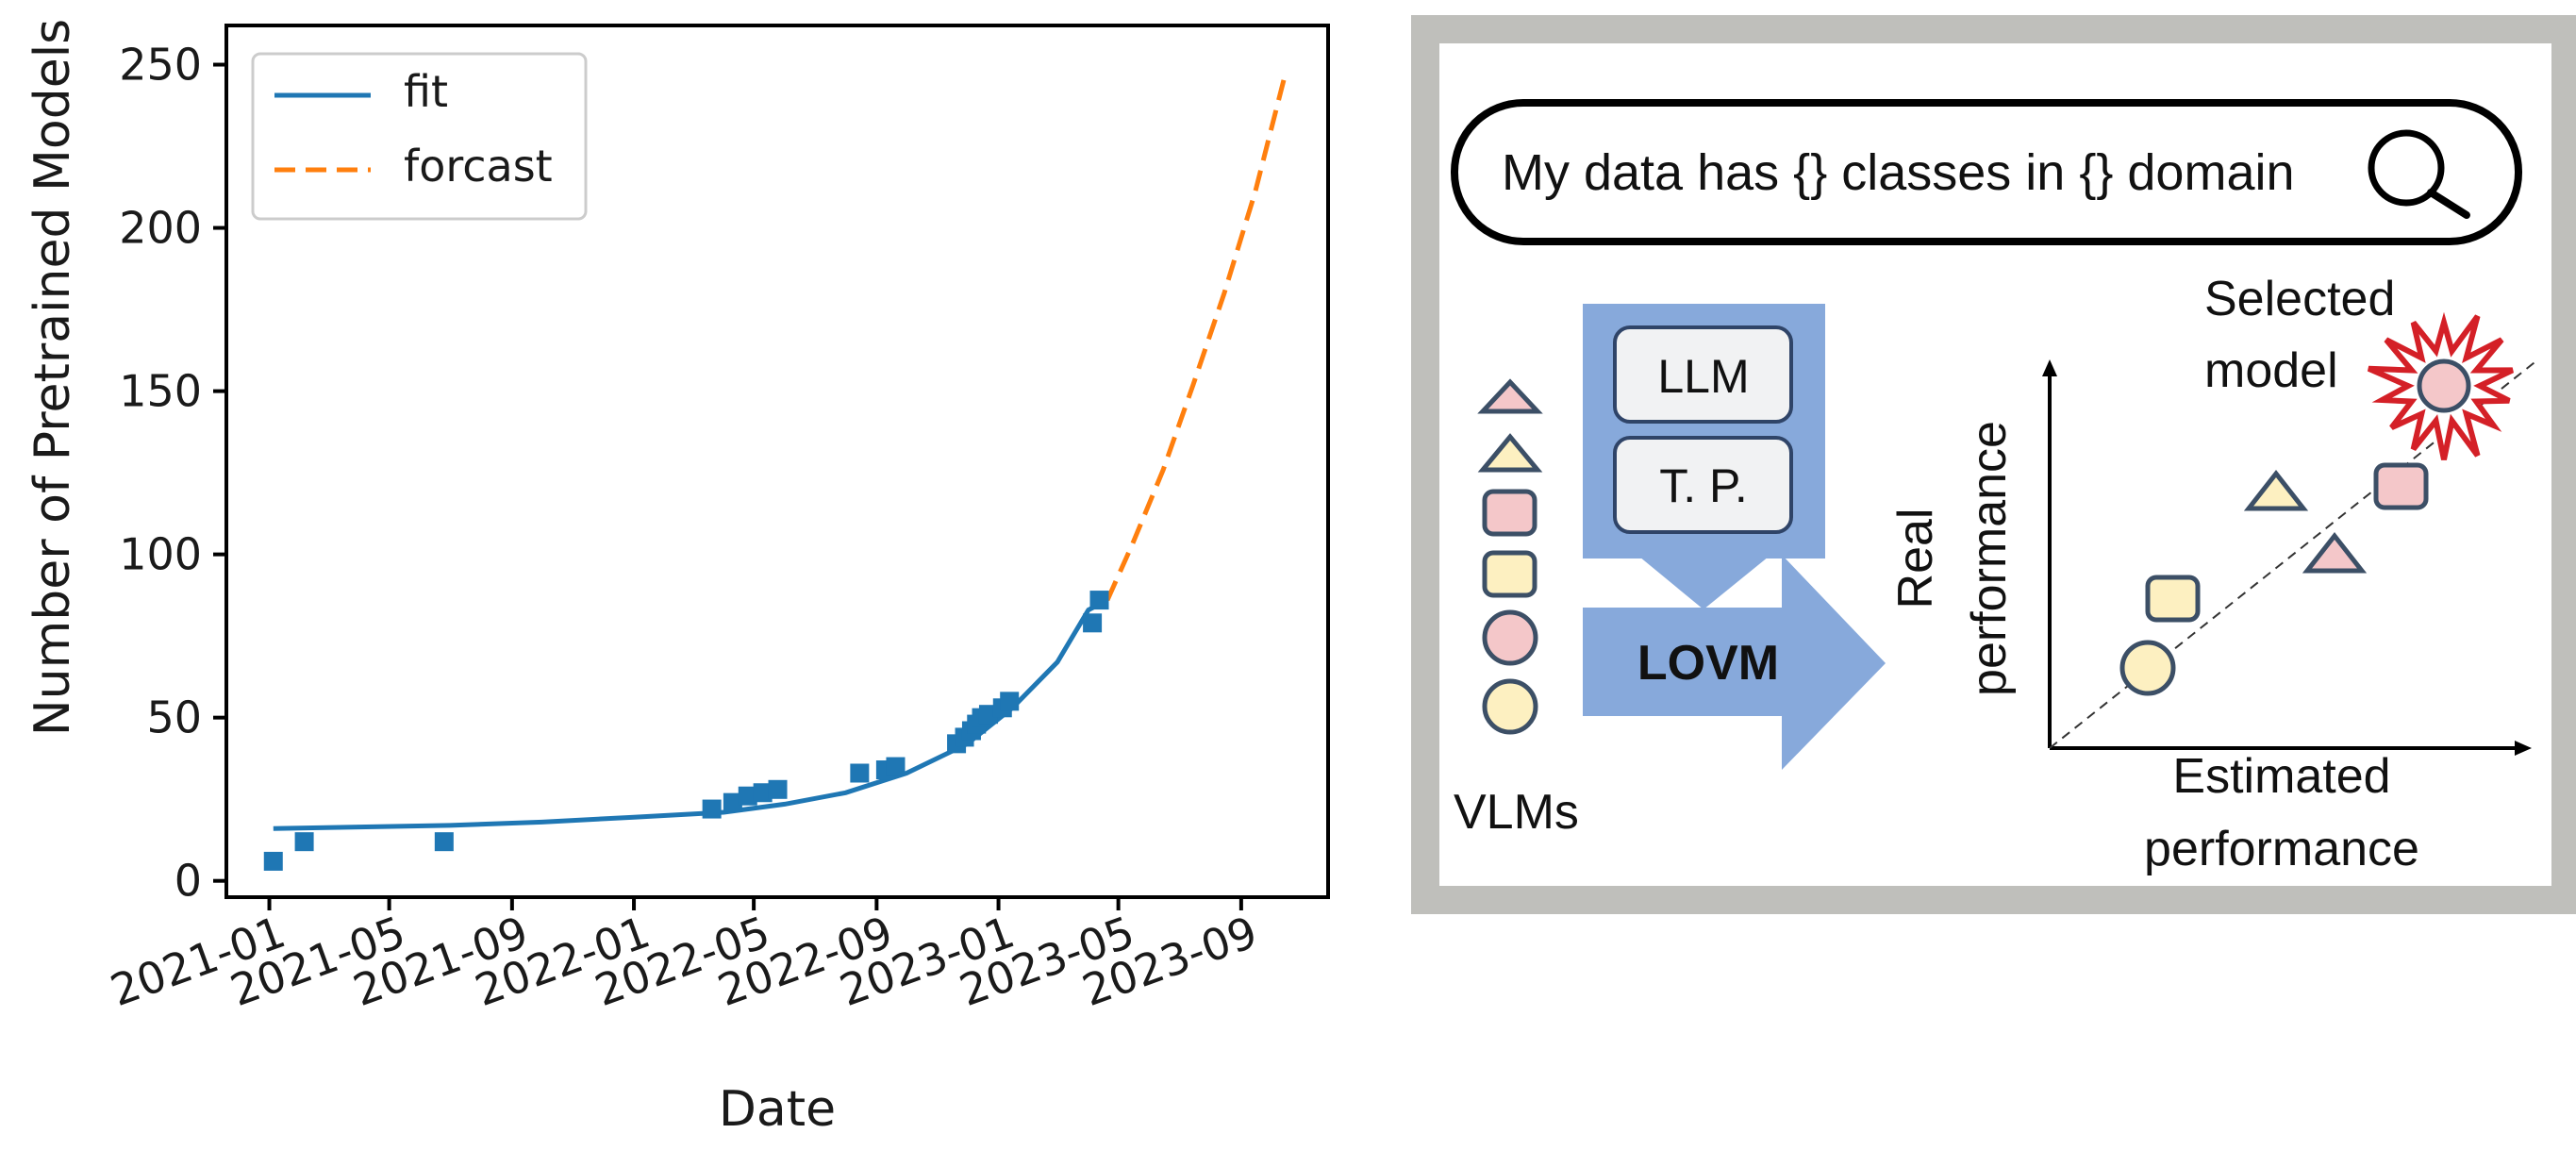 The image size is (2576, 1167). Describe the element at coordinates (2419, 174) in the screenshot. I see `search-icon` at that location.